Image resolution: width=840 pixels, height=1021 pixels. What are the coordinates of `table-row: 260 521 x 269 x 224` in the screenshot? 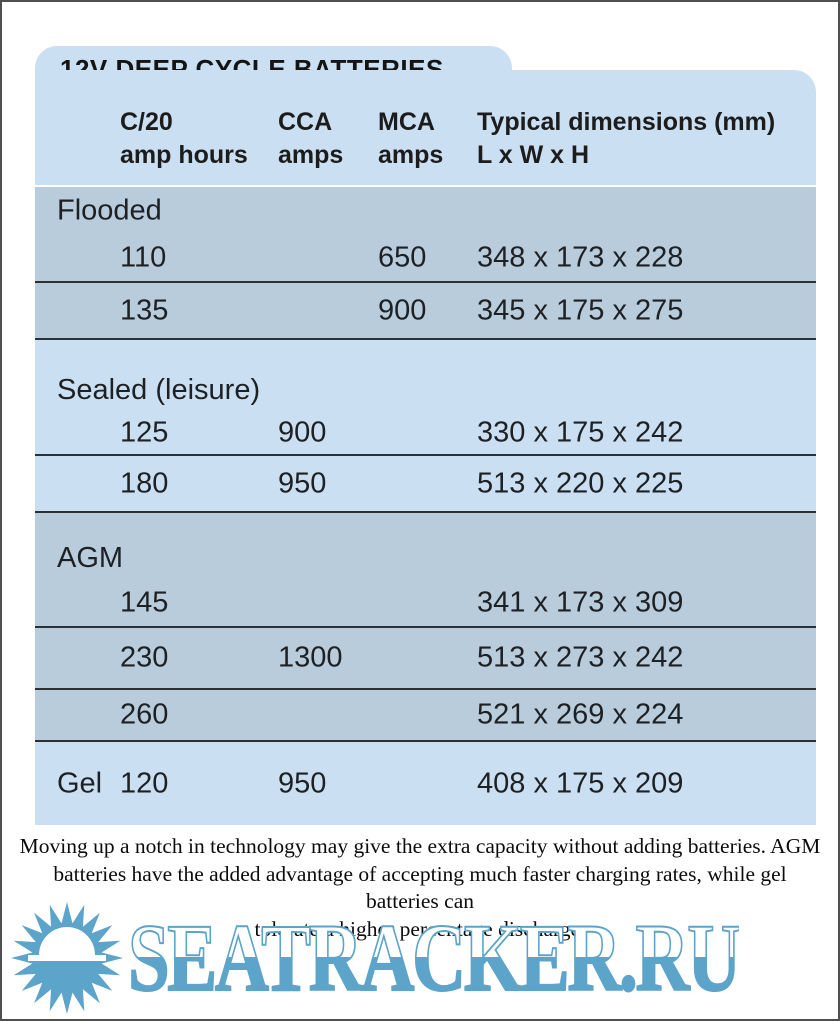 It's located at (425, 715).